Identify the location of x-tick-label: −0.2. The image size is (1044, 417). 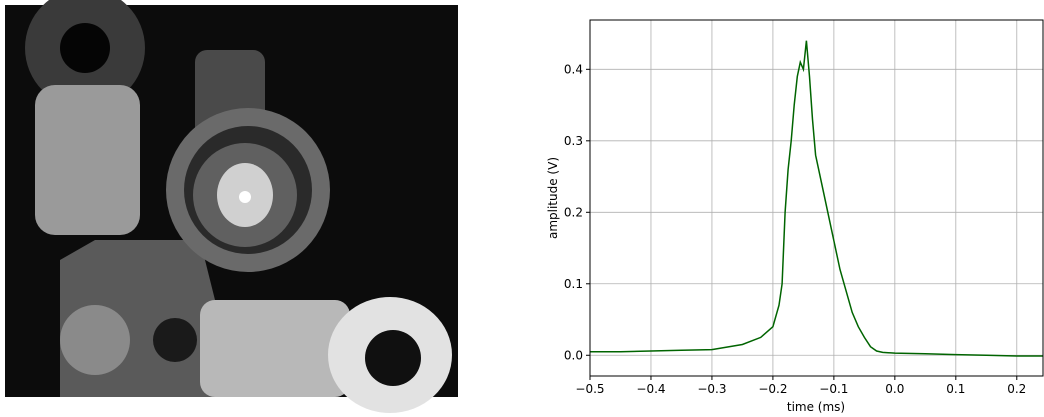
(772, 389).